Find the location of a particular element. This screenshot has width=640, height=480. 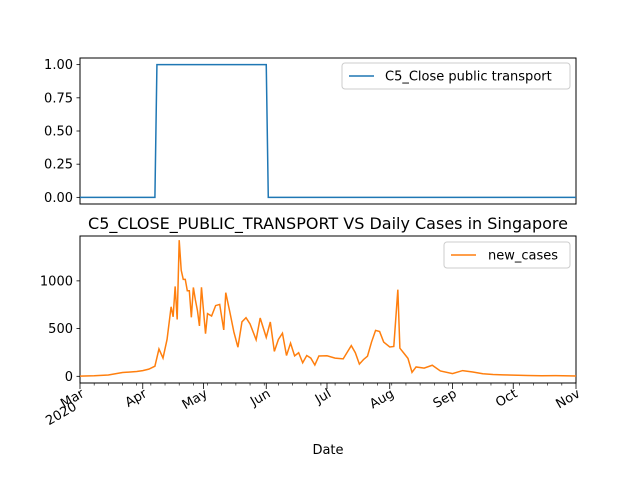

top-legend-box is located at coordinates (456, 76).